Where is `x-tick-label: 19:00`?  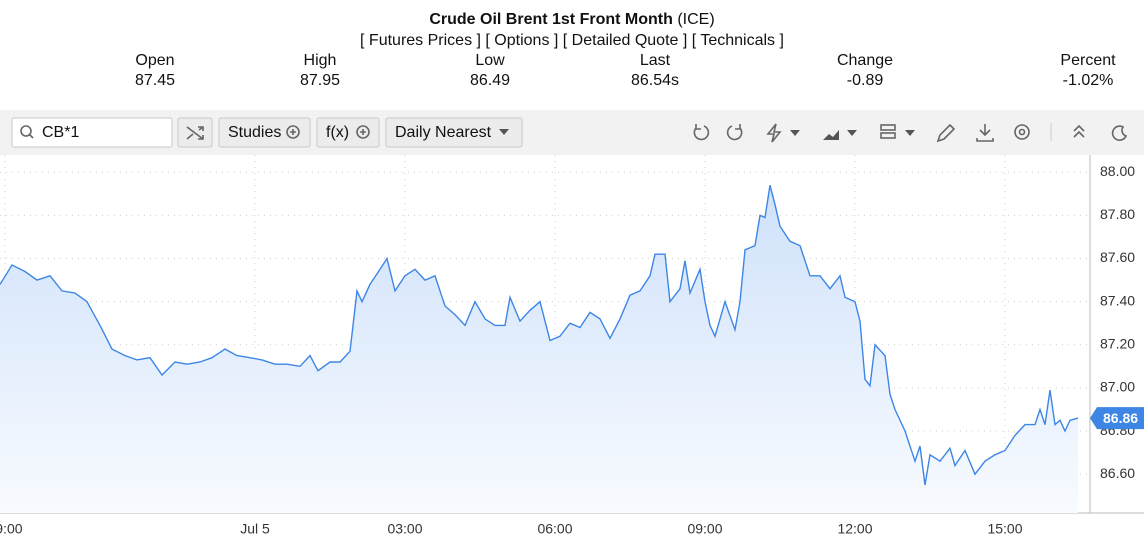 x-tick-label: 19:00 is located at coordinates (11, 529).